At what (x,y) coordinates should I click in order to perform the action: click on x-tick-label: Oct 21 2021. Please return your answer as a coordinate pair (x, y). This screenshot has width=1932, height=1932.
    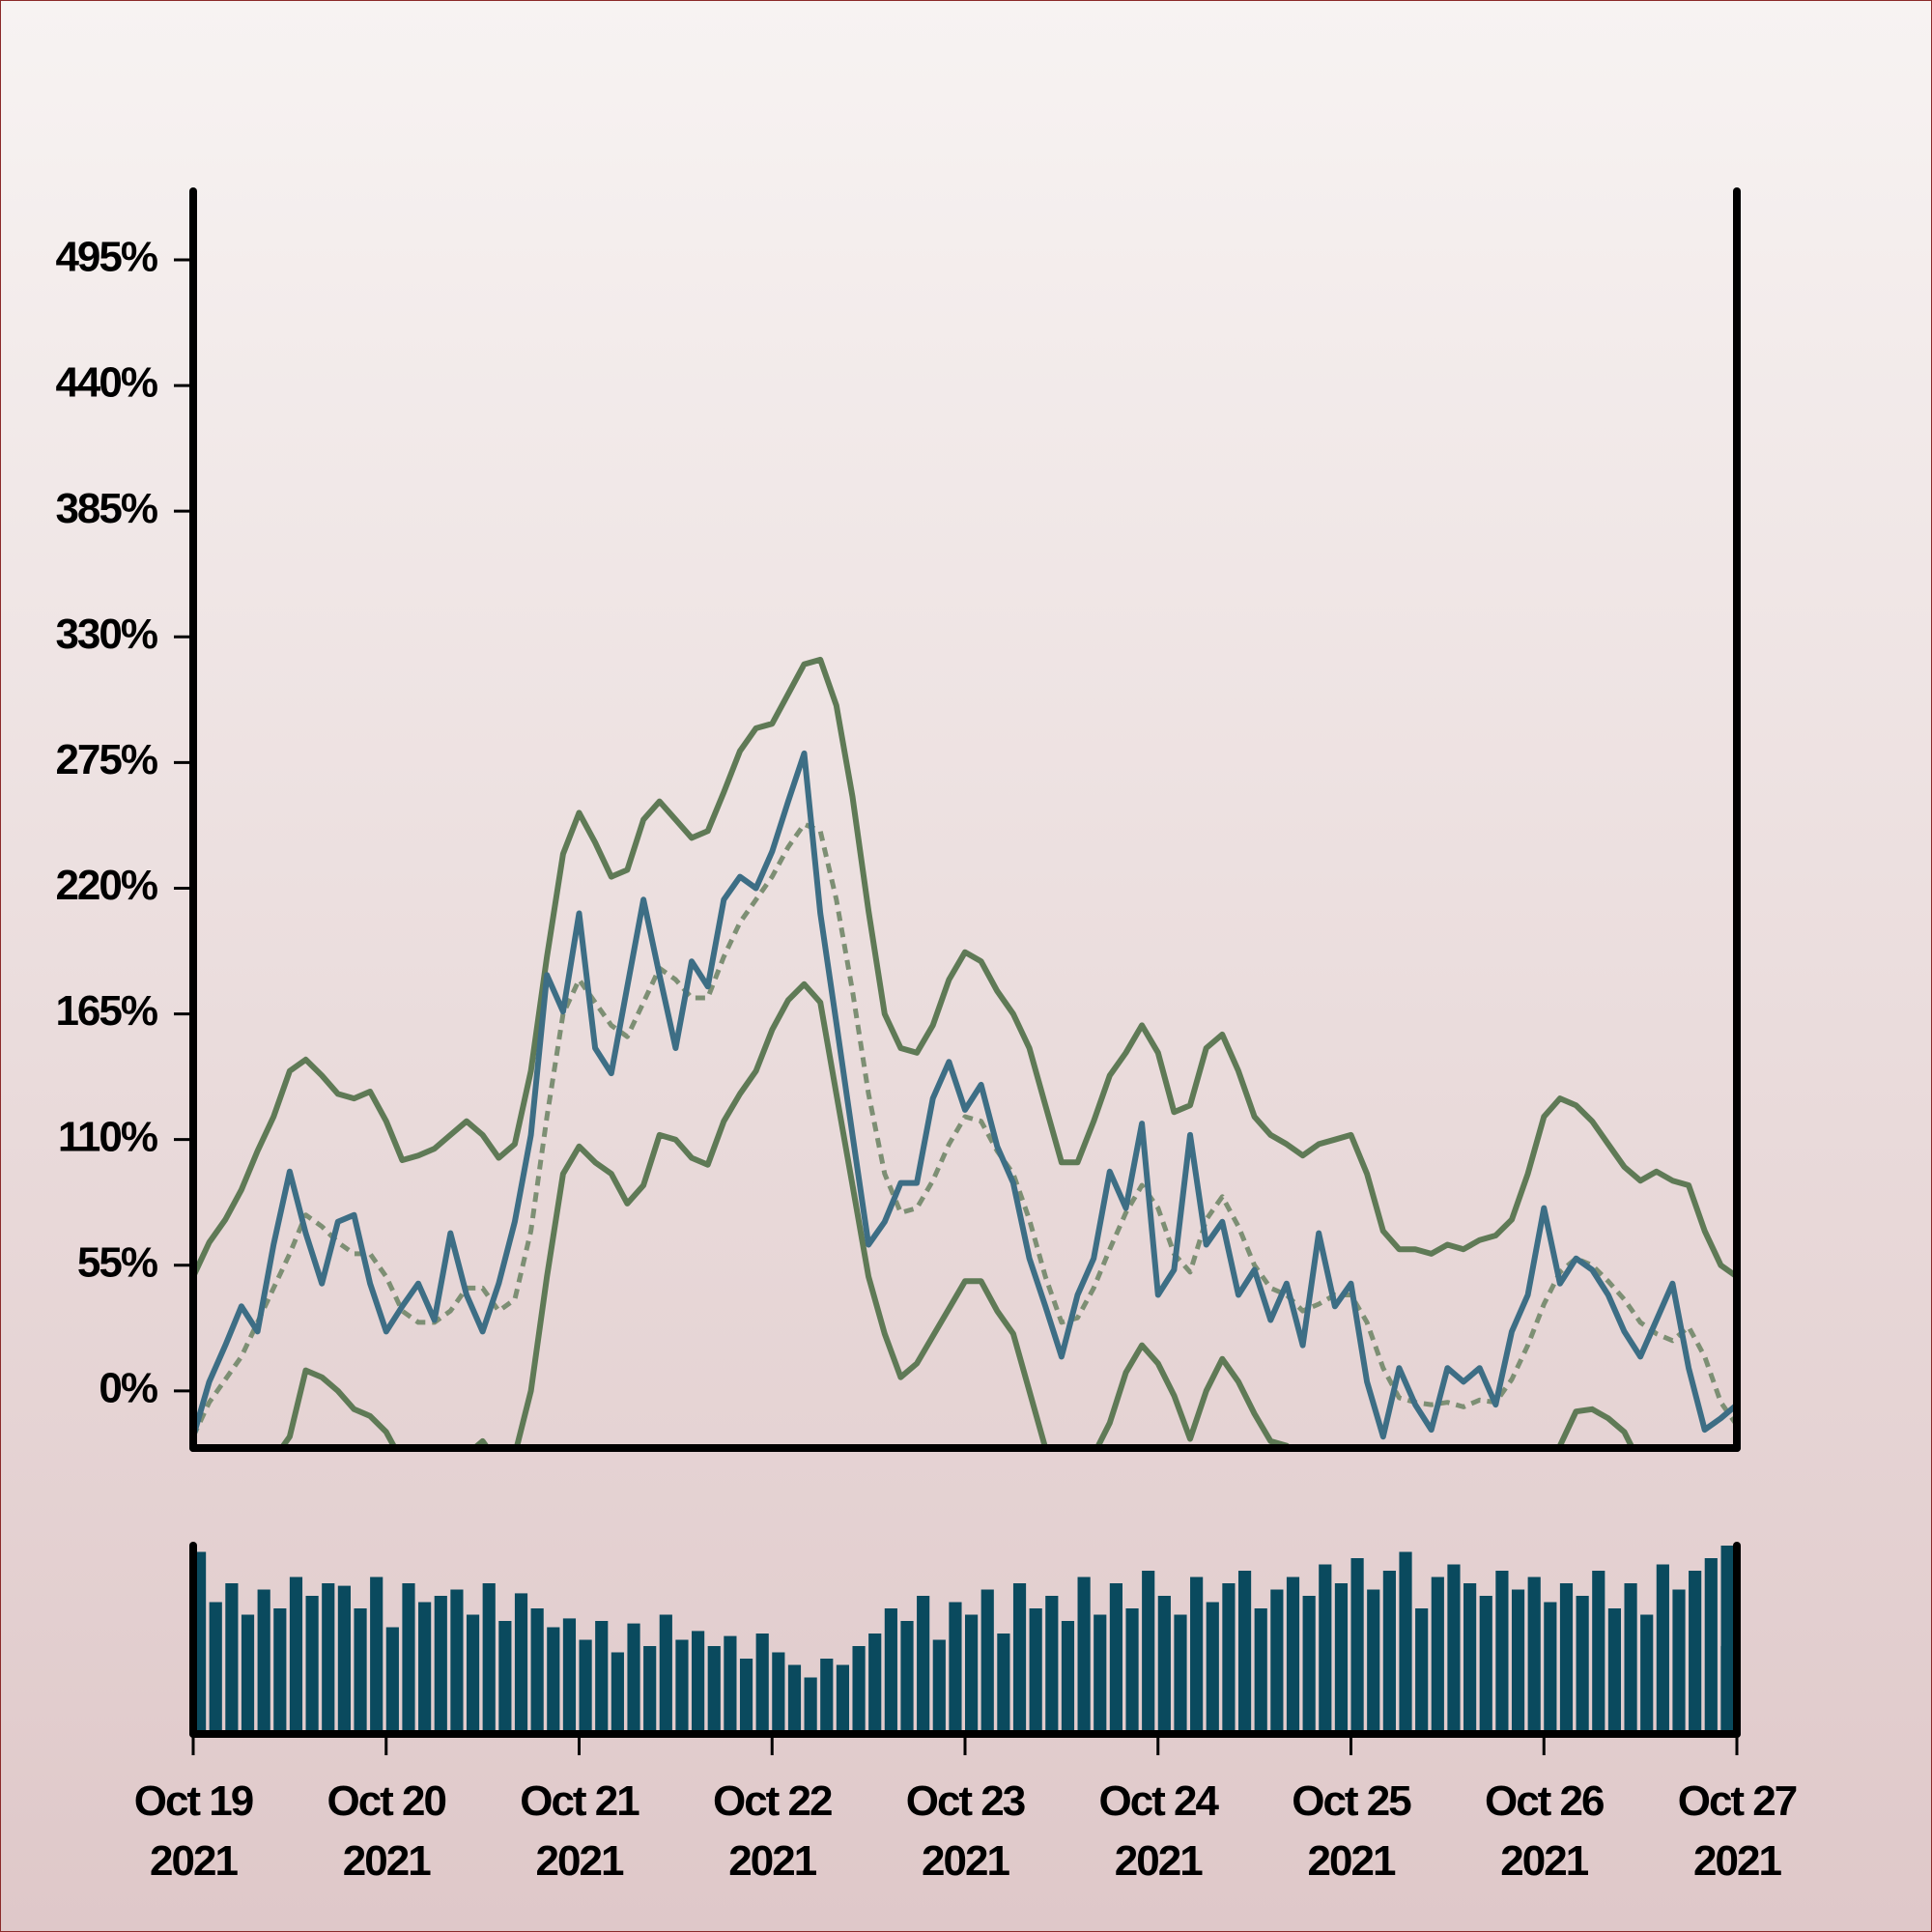
    Looking at the image, I should click on (580, 1831).